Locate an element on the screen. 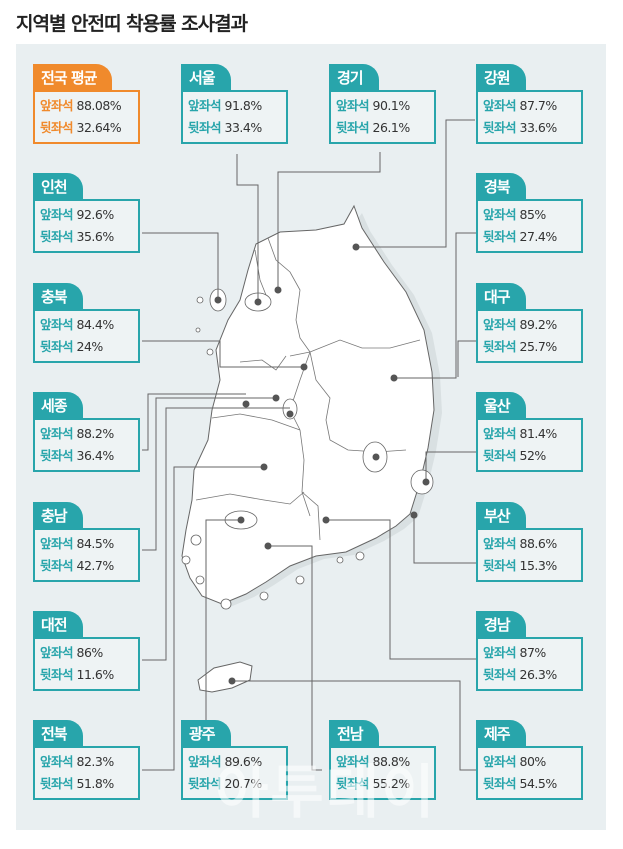 The height and width of the screenshot is (849, 623). rate-value: 52% is located at coordinates (533, 455).